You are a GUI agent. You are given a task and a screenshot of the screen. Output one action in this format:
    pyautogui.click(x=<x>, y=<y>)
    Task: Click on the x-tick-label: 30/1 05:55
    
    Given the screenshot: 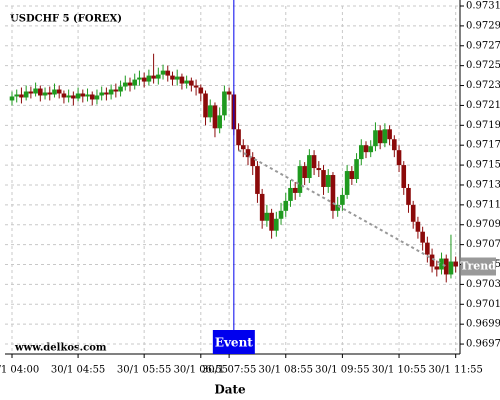 What is the action you would take?
    pyautogui.click(x=144, y=370)
    